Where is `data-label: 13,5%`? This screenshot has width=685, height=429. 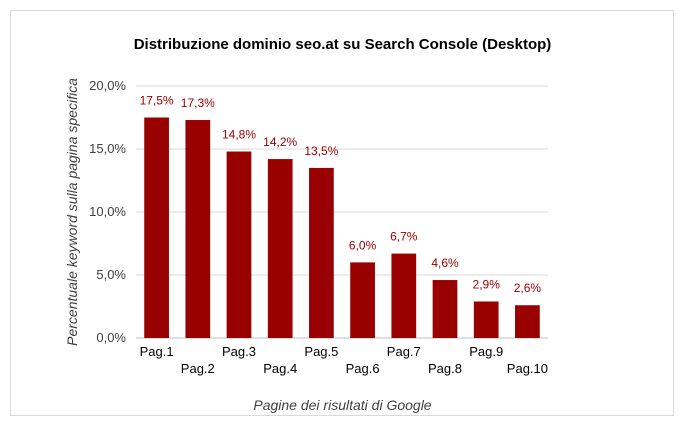
data-label: 13,5% is located at coordinates (321, 151).